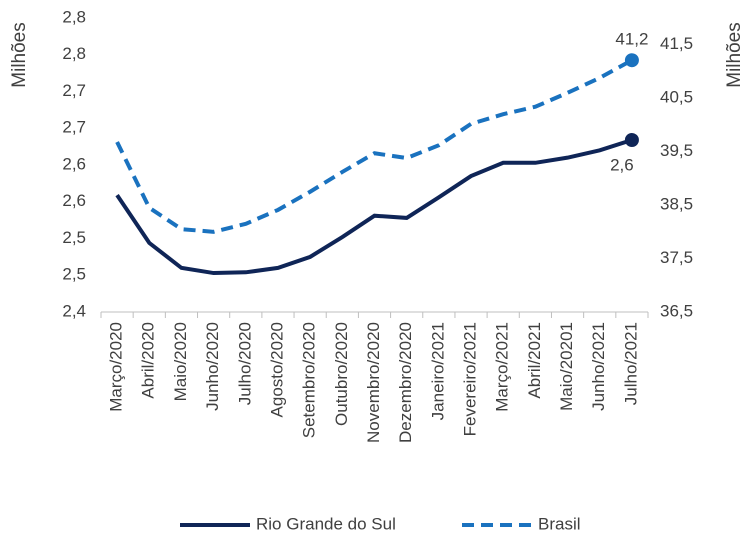 The height and width of the screenshot is (541, 752). I want to click on x-tick-label: Janeiro/2021, so click(437, 371).